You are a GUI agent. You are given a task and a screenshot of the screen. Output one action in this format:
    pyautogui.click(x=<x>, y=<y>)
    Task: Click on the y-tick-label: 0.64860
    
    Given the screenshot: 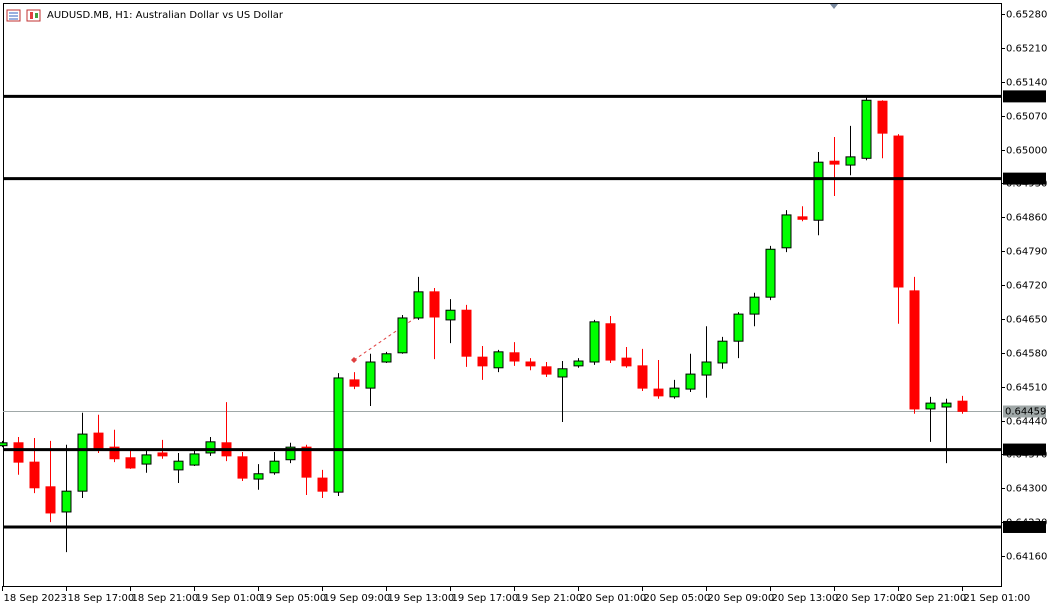 What is the action you would take?
    pyautogui.click(x=1026, y=218)
    